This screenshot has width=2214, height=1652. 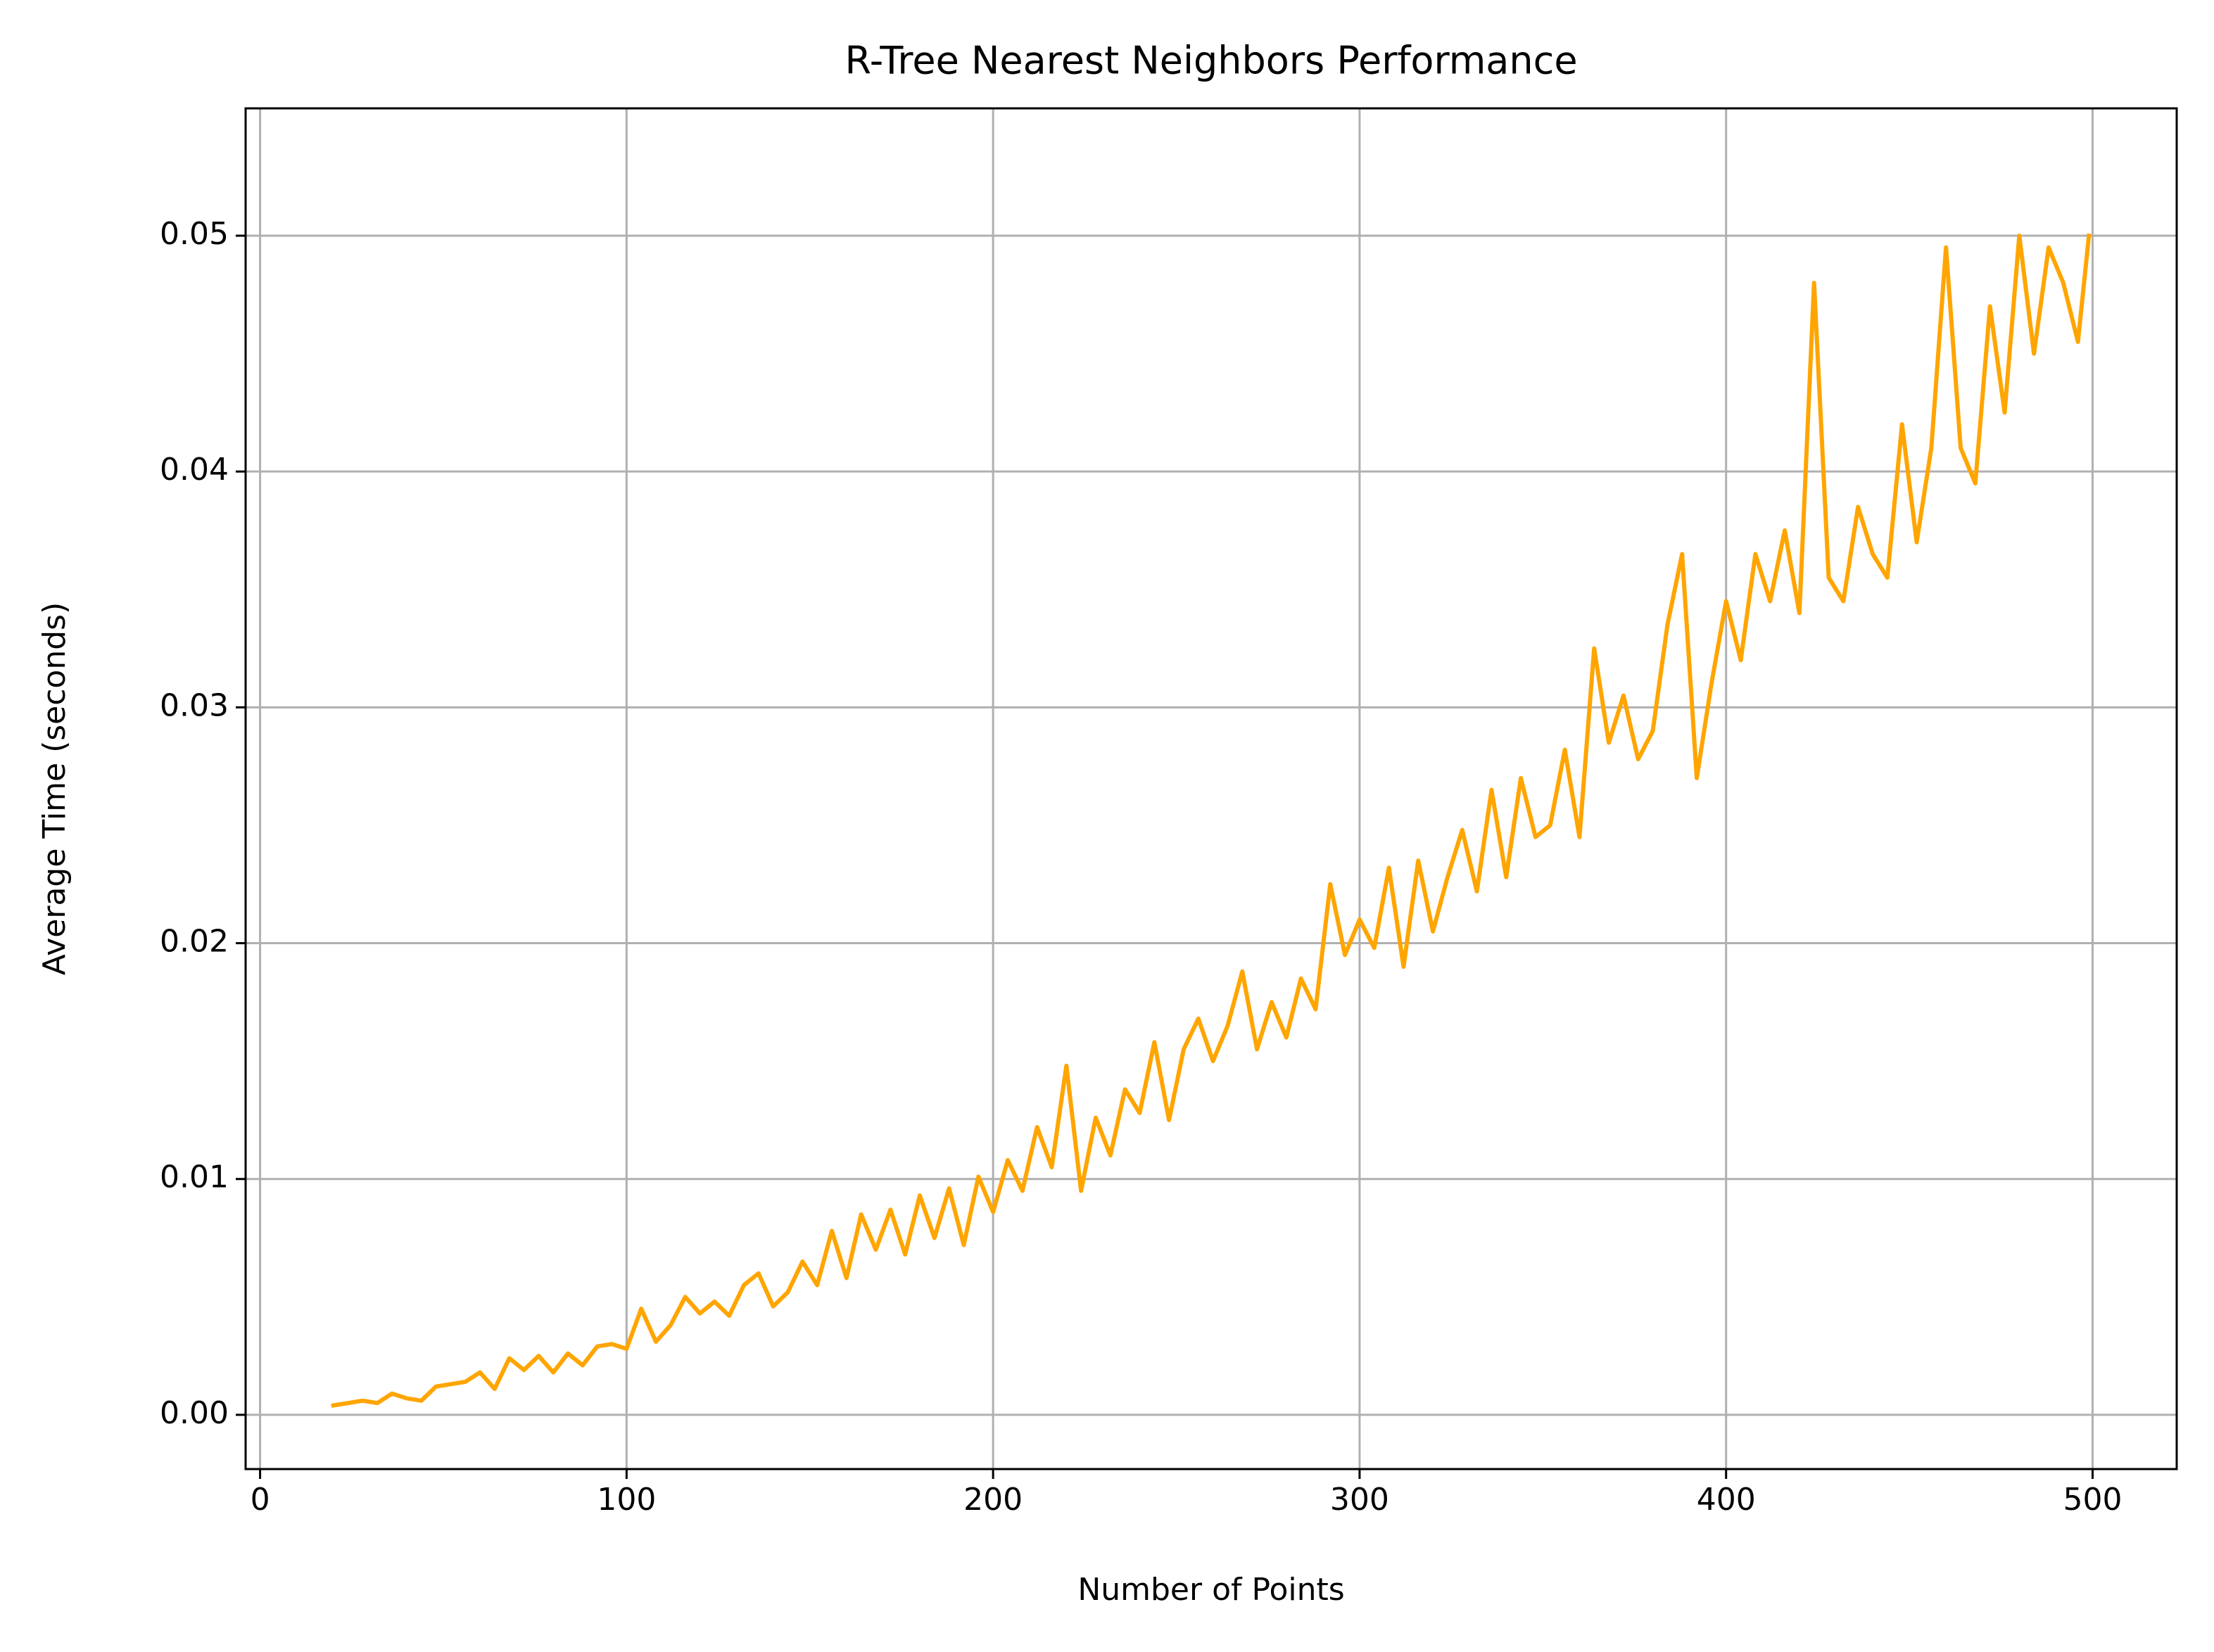 I want to click on x-tick-label: 400, so click(x=1726, y=1500).